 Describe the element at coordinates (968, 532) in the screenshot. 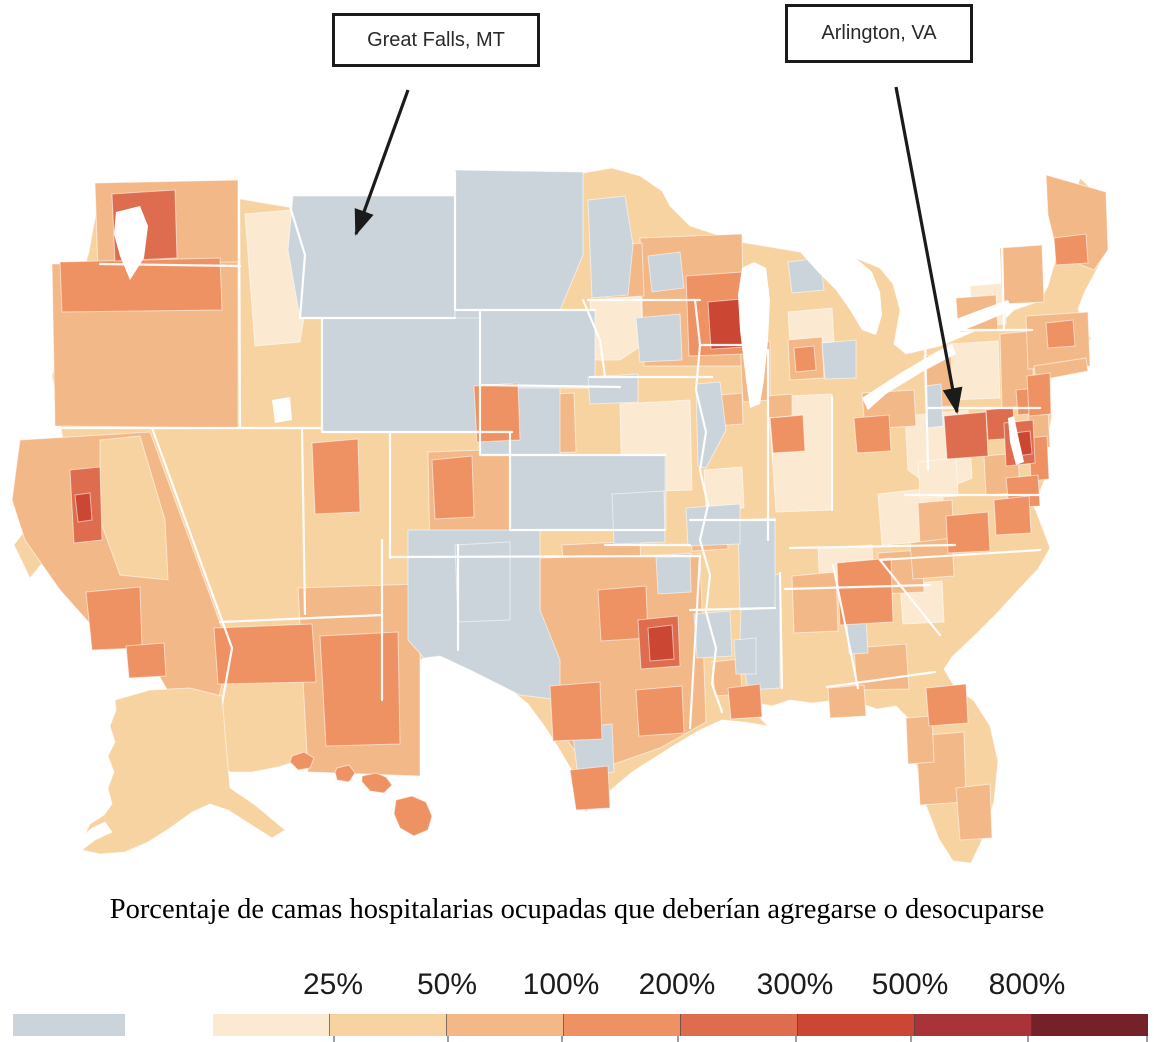

I see `region-charlotte` at that location.